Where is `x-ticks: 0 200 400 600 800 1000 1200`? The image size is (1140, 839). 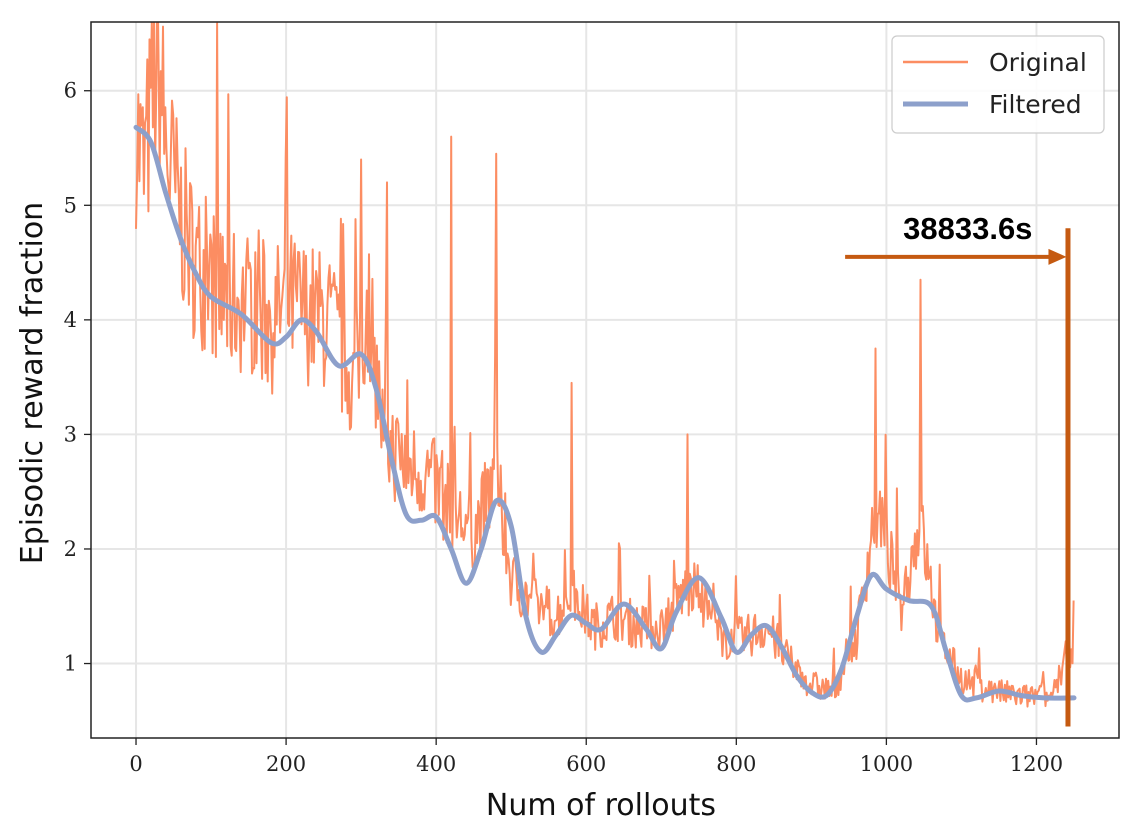 x-ticks: 0 200 400 600 800 1000 1200 is located at coordinates (596, 757).